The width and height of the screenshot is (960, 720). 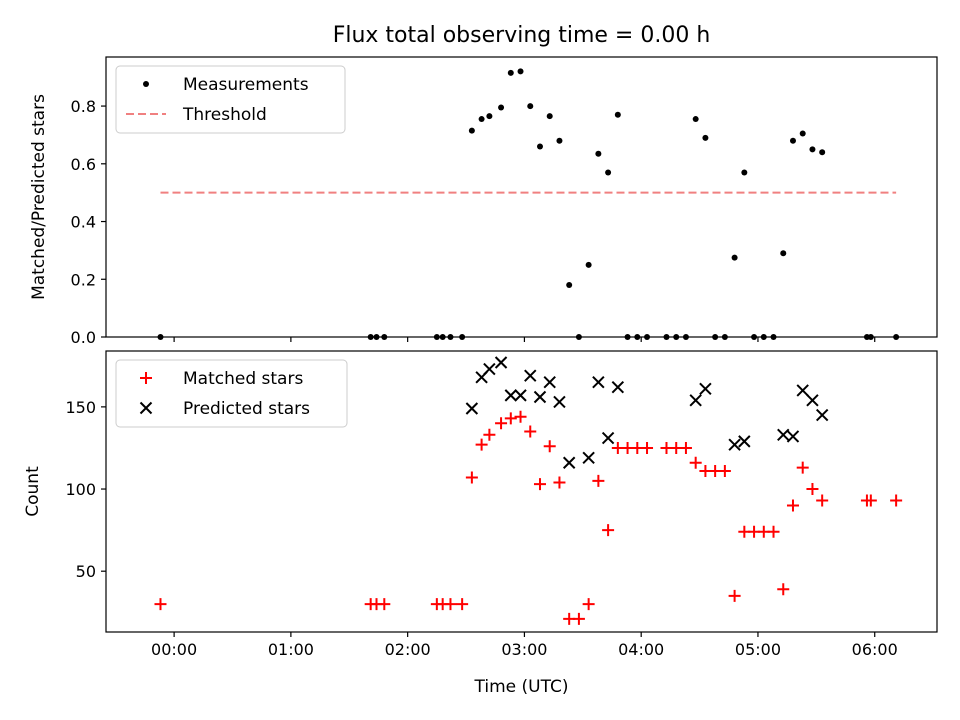 What do you see at coordinates (522, 35) in the screenshot?
I see `figure-title: Flux total observing time = 0.00 h` at bounding box center [522, 35].